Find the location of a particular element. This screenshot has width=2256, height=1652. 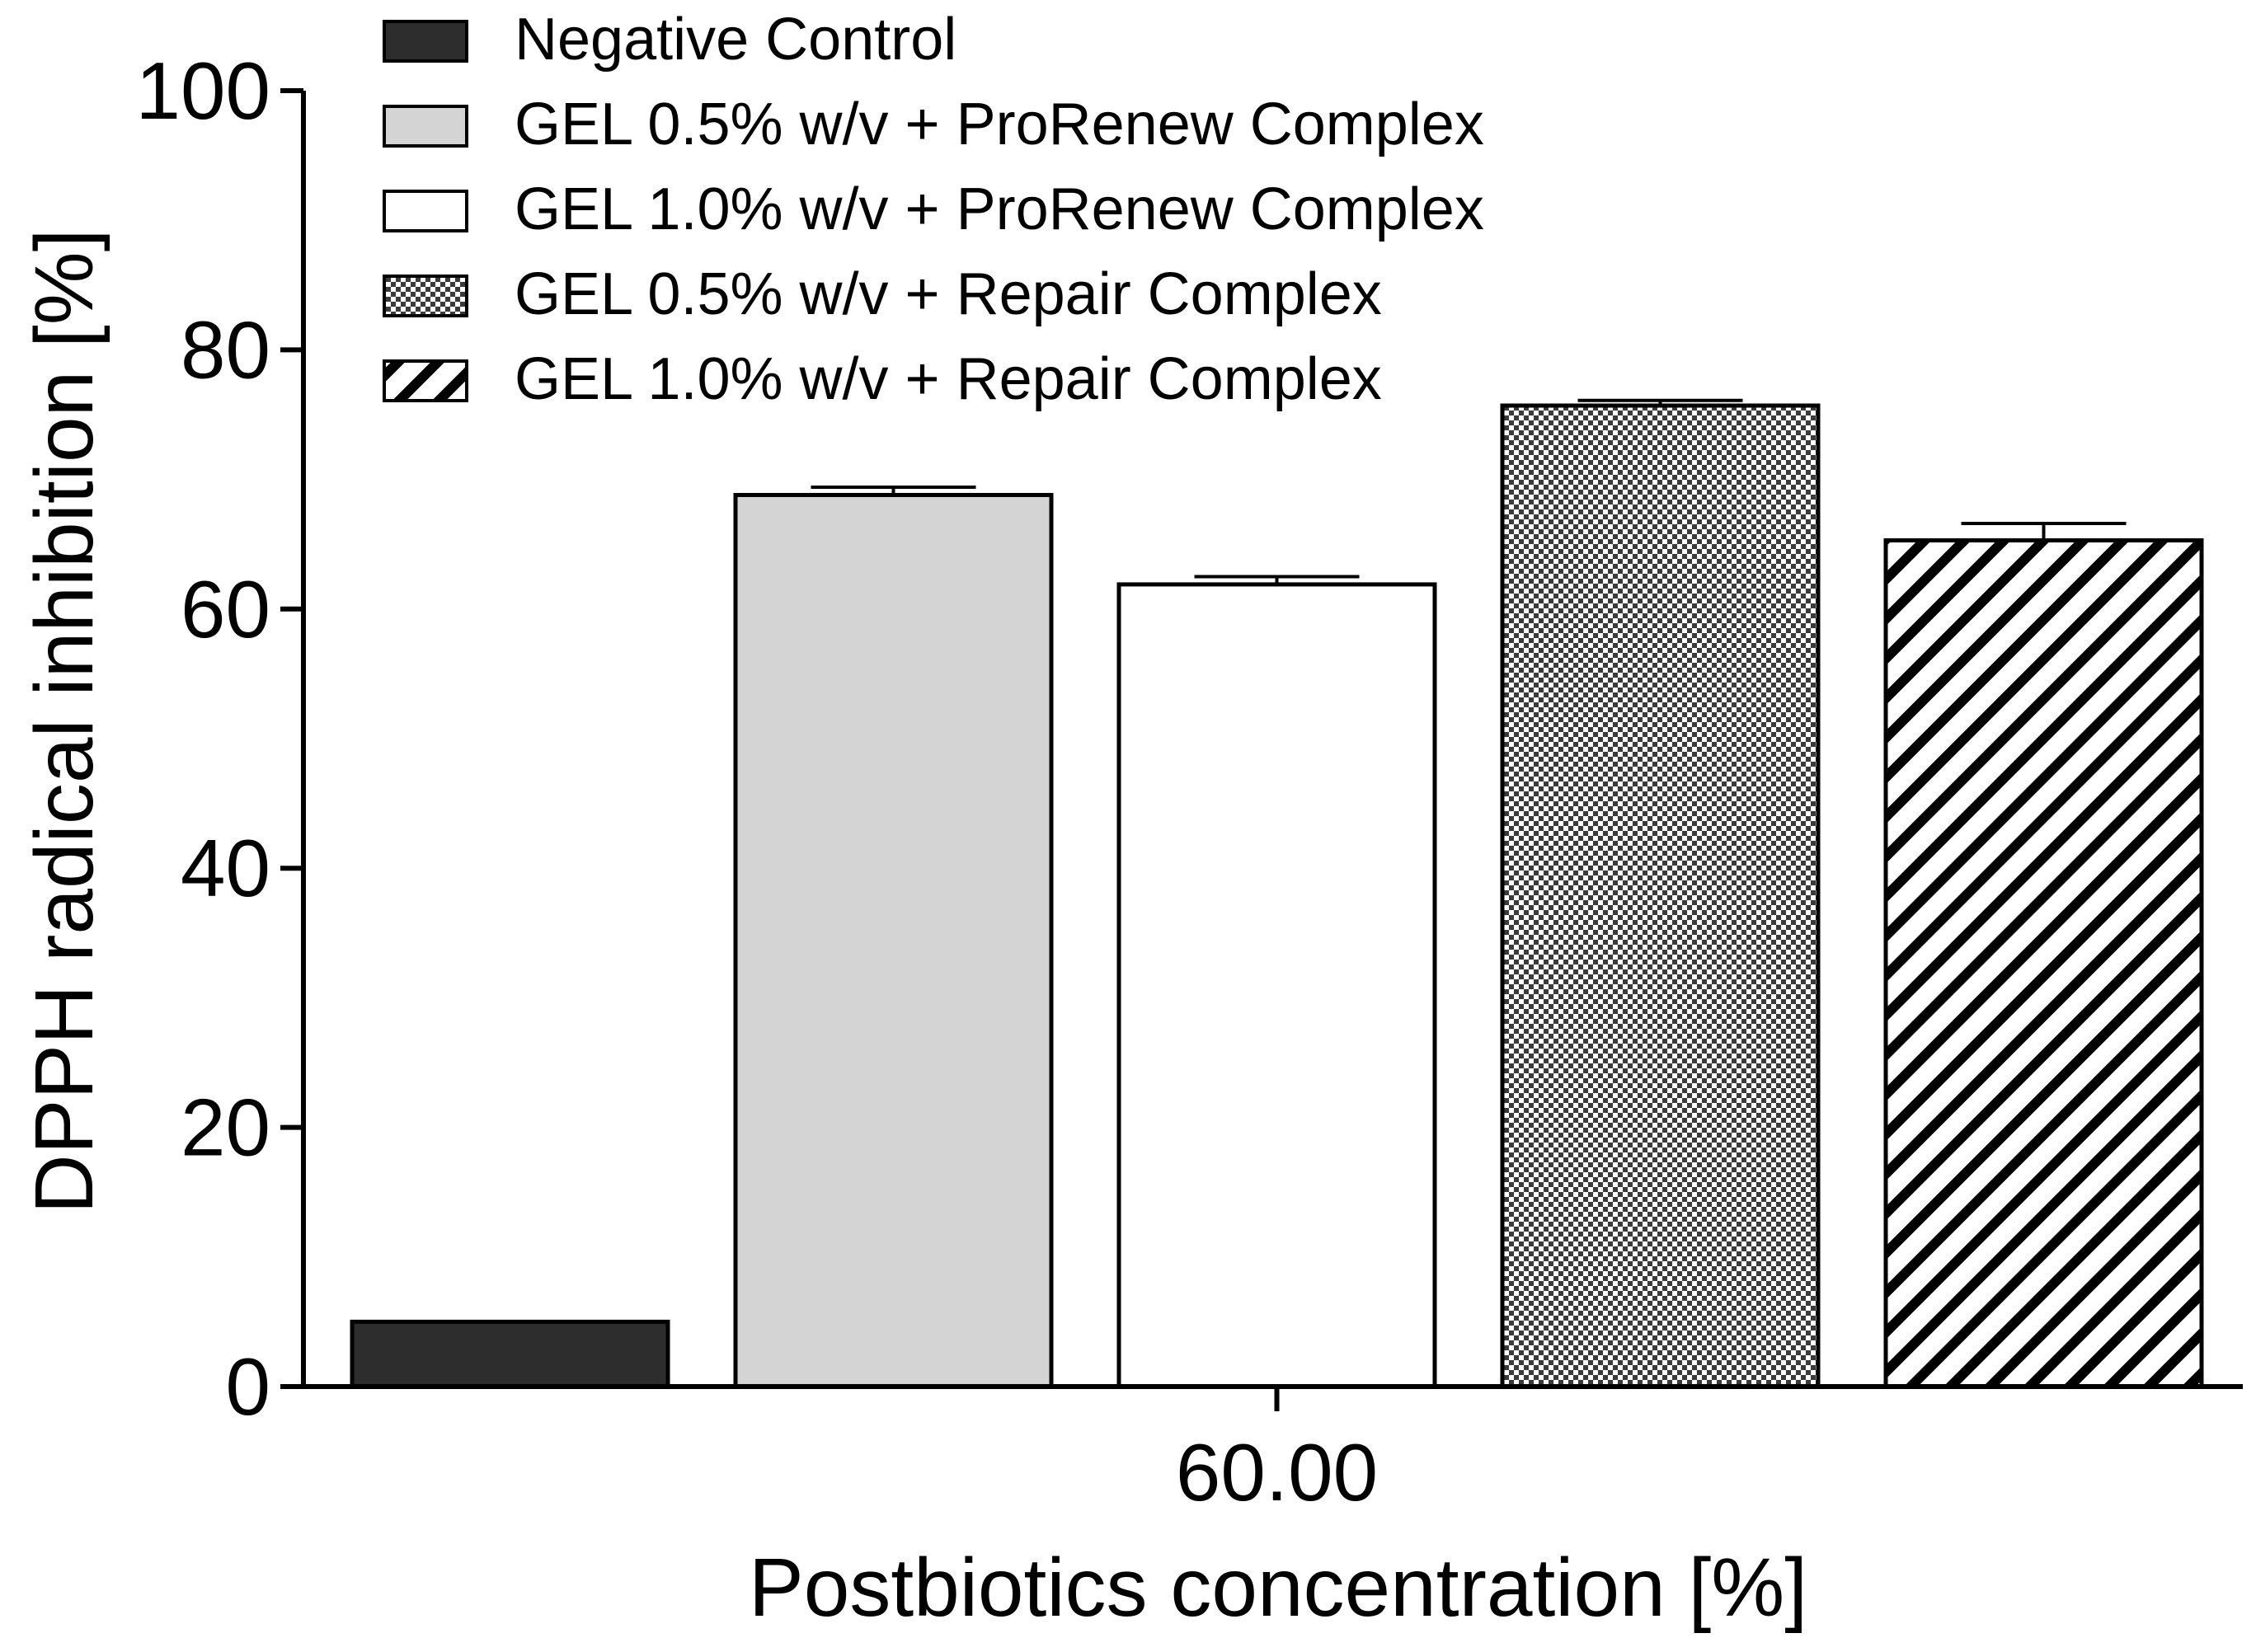

x-tick-label: 60.00 is located at coordinates (1277, 1472).